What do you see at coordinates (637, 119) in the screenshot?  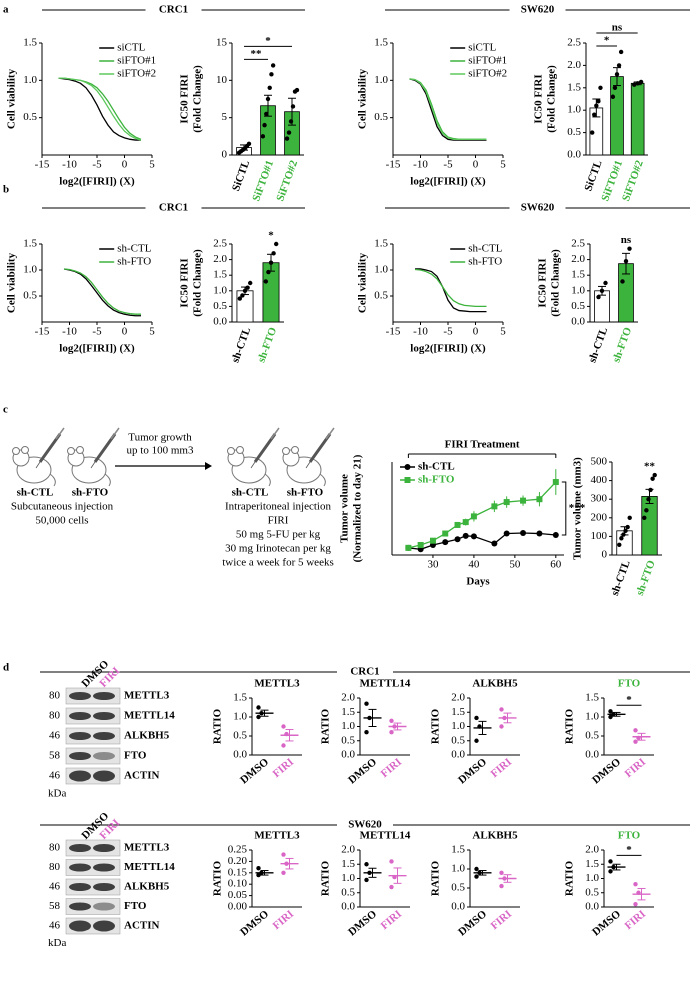 I see `bar` at bounding box center [637, 119].